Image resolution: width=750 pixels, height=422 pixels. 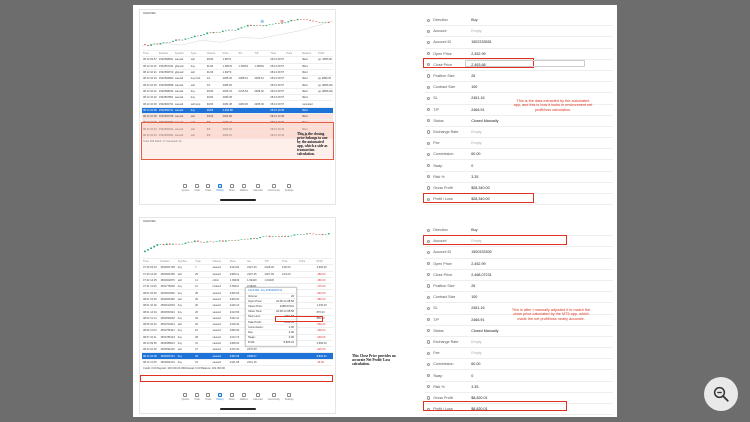 I want to click on detail-row-profit-loss: Profit / Loss $28,340.00, so click(x=519, y=200).